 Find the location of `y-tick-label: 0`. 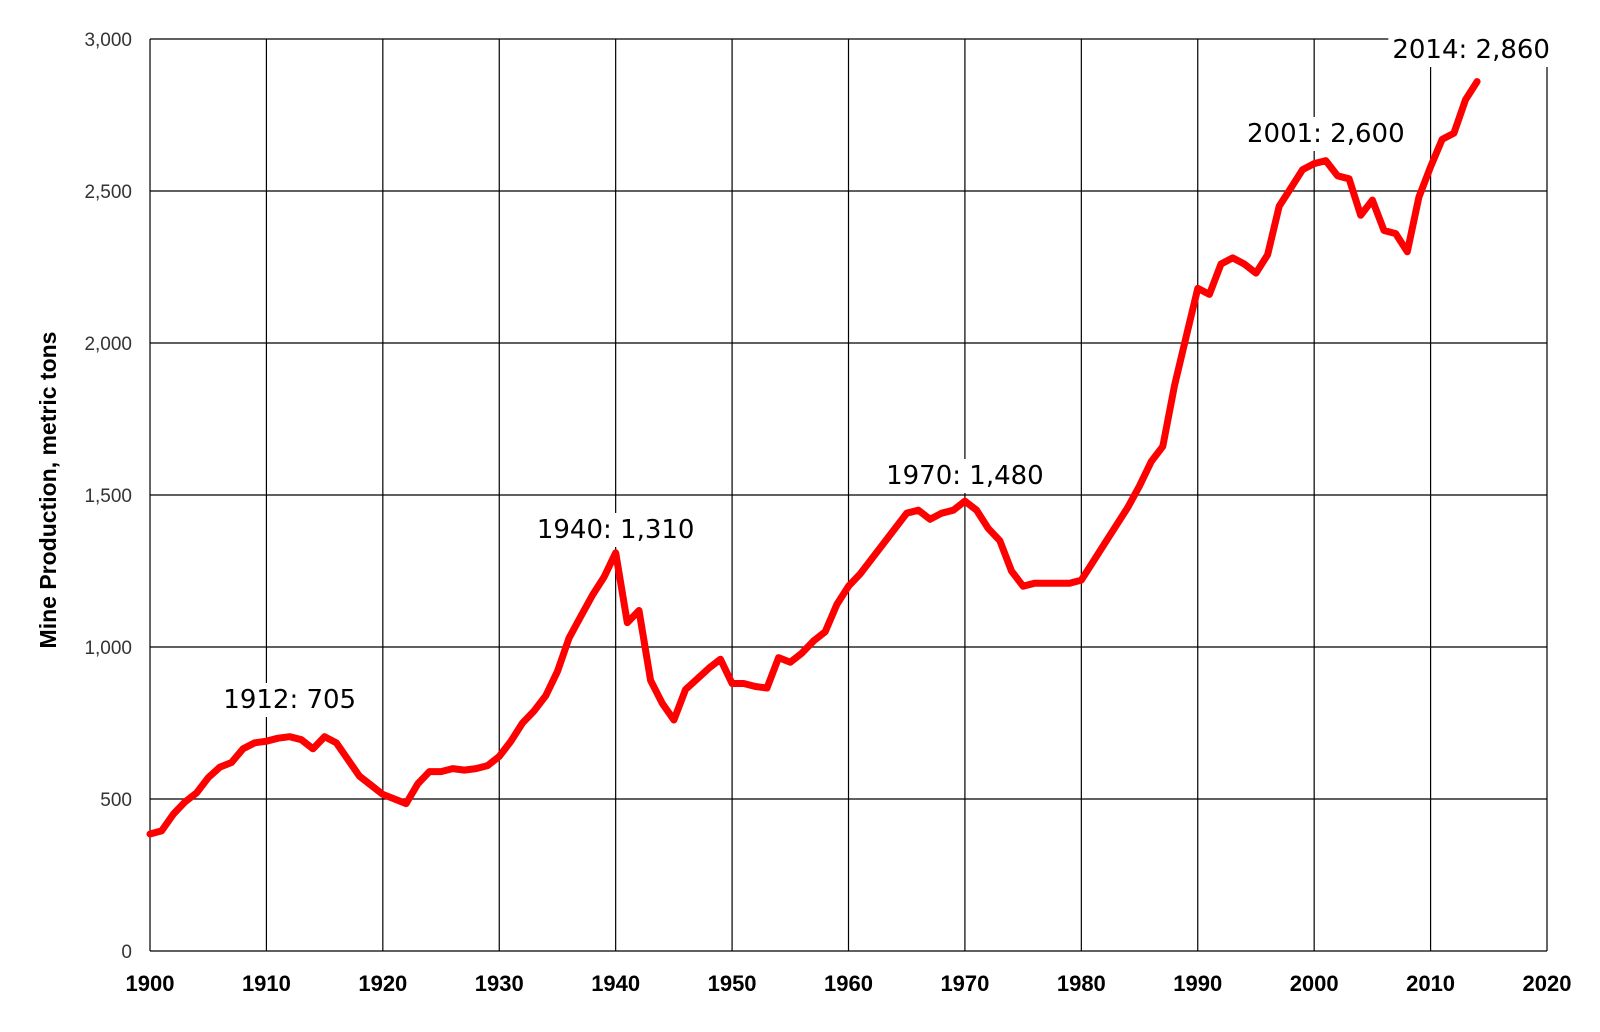

y-tick-label: 0 is located at coordinates (126, 952).